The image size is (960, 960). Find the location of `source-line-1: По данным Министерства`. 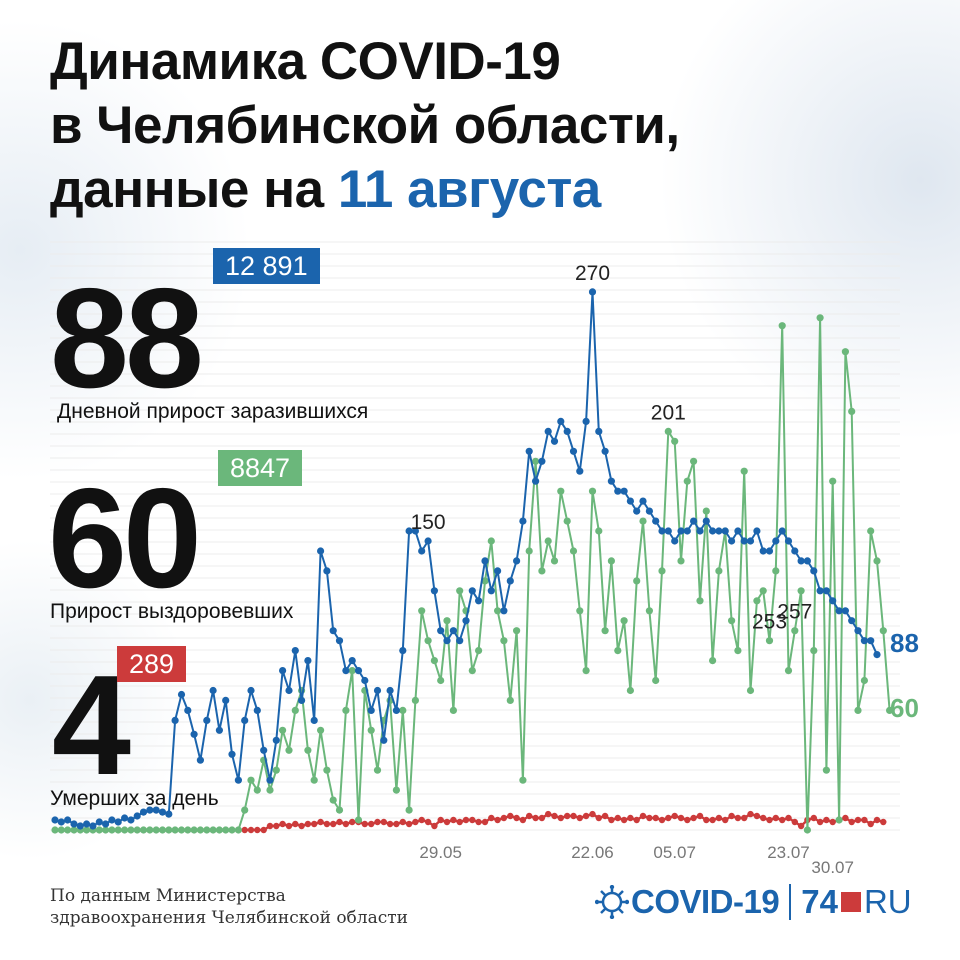

source-line-1: По данным Министерства is located at coordinates (168, 896).